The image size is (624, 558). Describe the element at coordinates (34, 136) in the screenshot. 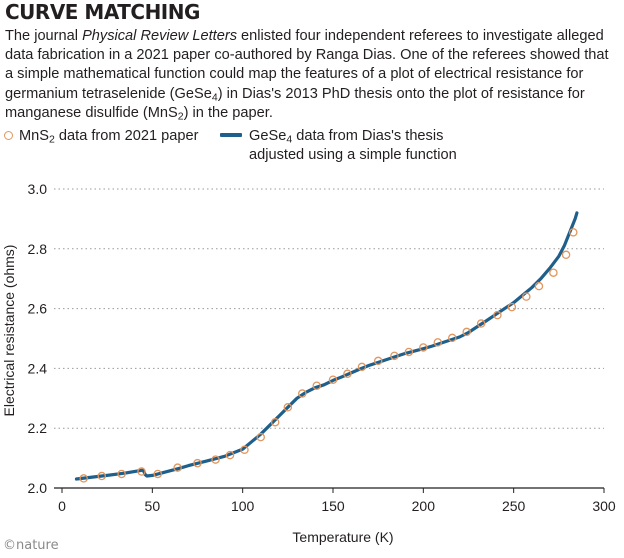

I see `legend-mns2-prefix: MnS` at that location.